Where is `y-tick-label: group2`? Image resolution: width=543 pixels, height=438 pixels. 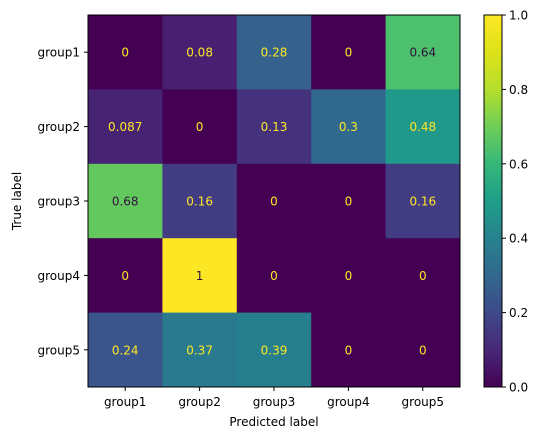
y-tick-label: group2 is located at coordinates (59, 127).